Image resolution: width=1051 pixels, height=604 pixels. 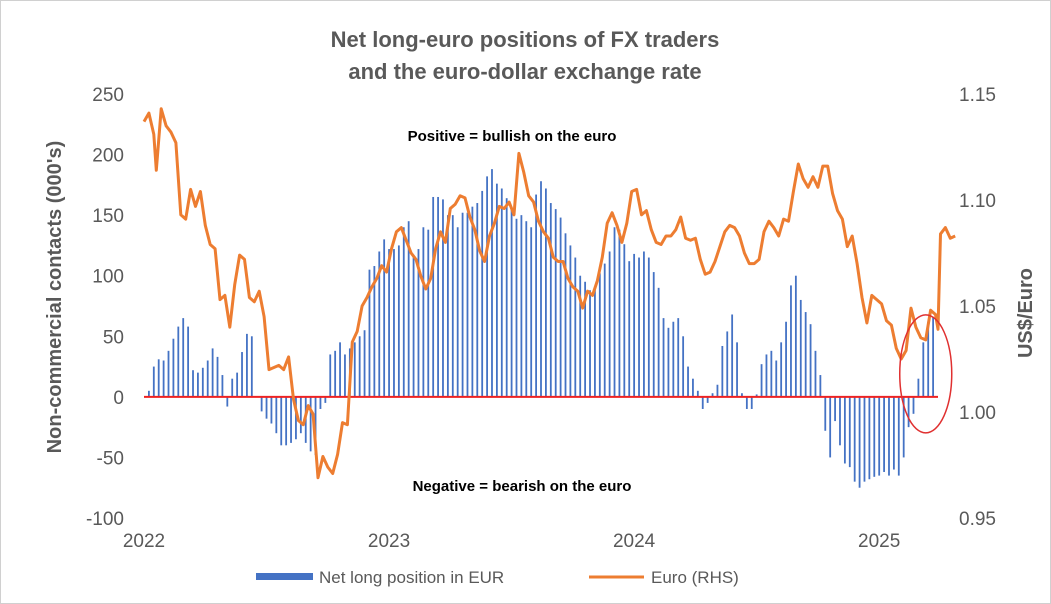 I want to click on x-tick-label: 2023, so click(x=389, y=541).